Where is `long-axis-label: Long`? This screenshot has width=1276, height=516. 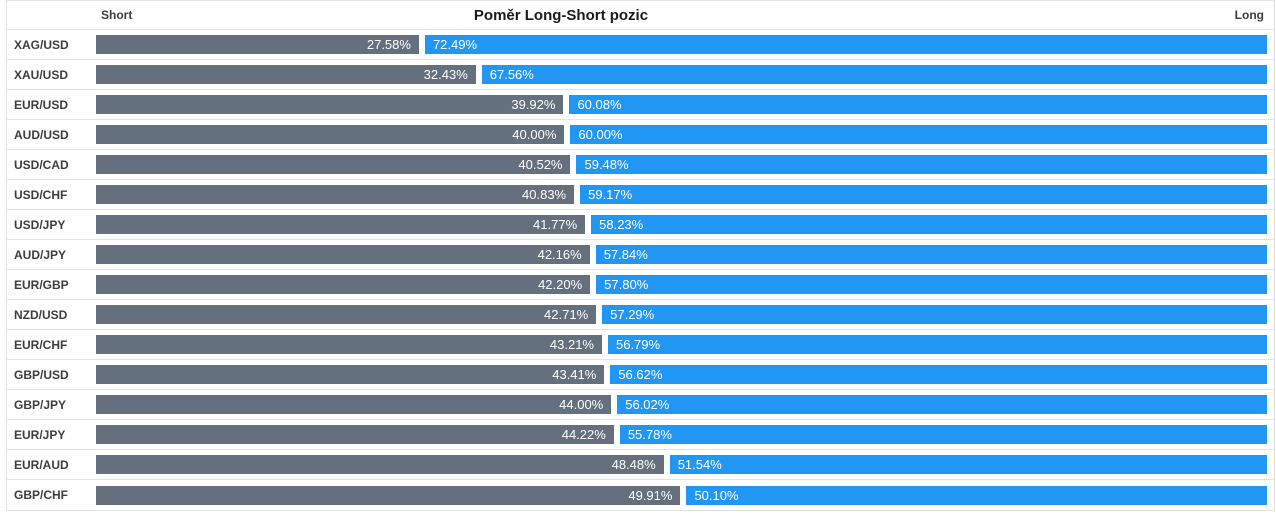
long-axis-label: Long is located at coordinates (1249, 15).